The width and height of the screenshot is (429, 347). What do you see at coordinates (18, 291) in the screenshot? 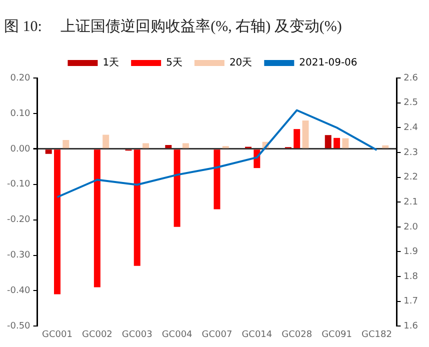
I see `y-tick-label: -0.40` at bounding box center [18, 291].